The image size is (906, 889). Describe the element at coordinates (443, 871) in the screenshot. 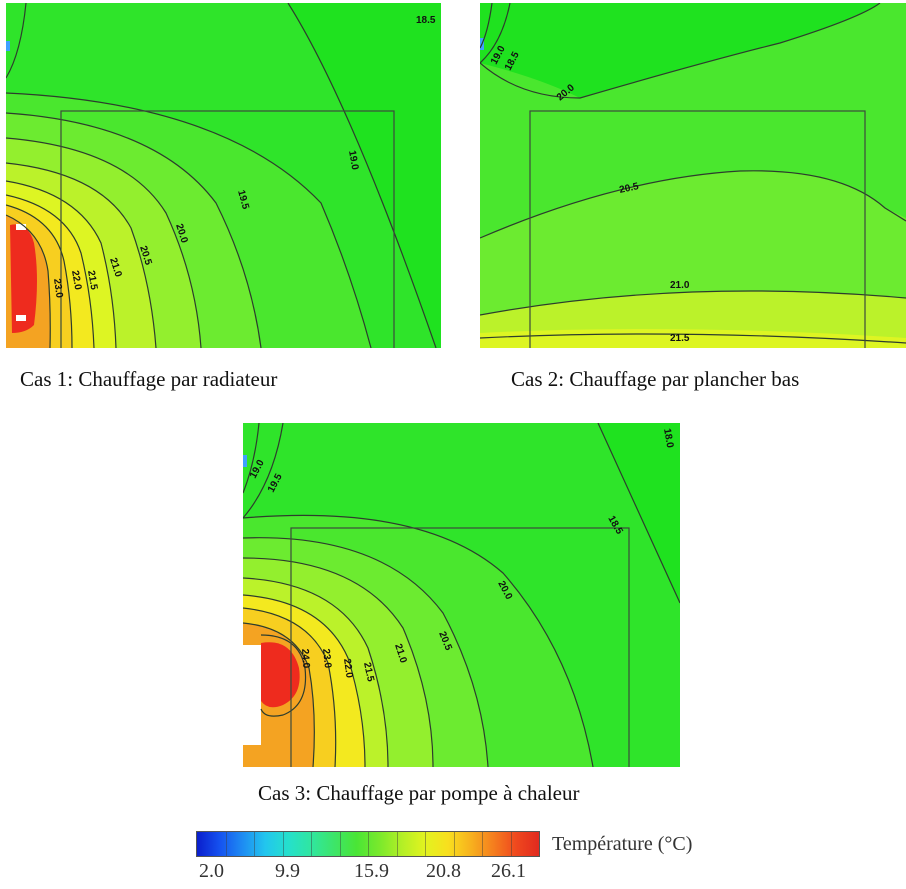

I see `legend-tick: 20.8` at that location.